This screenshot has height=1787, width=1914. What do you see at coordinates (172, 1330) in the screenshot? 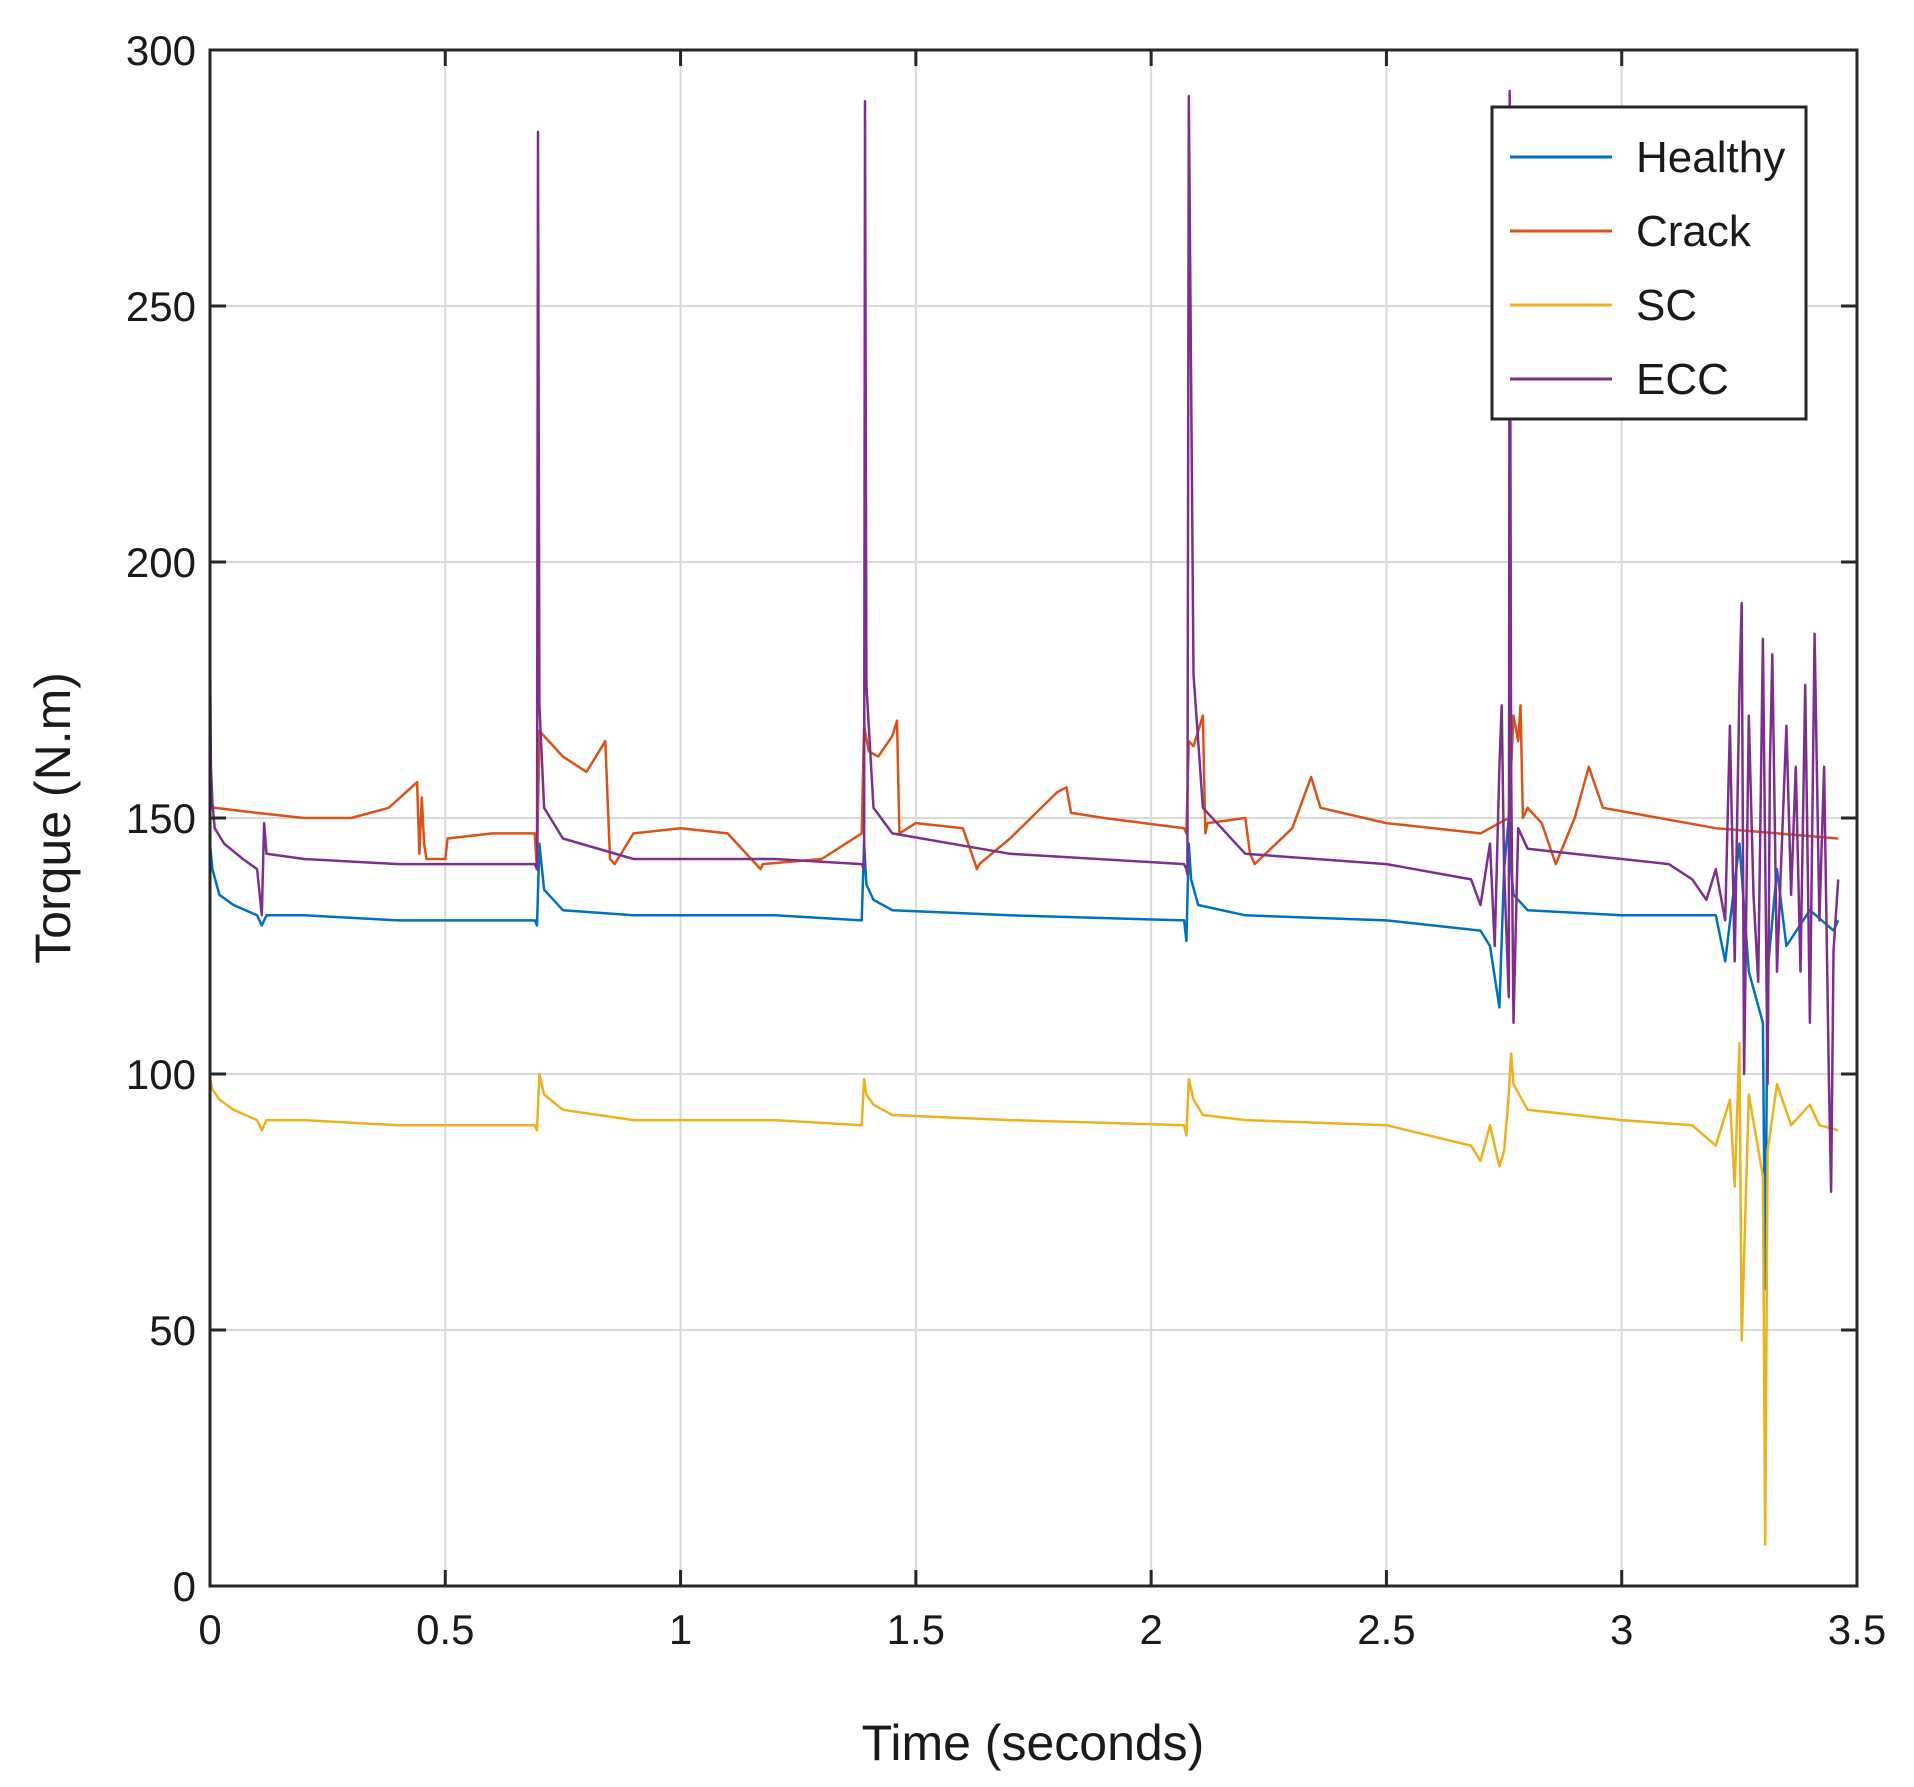
I see `y-tick-label: 50` at bounding box center [172, 1330].